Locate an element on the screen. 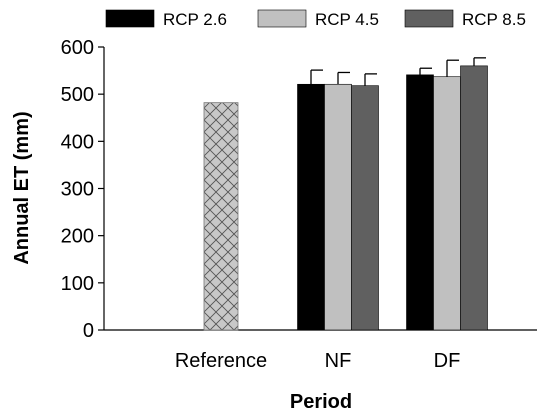  legend-label: RCP 8.5 is located at coordinates (494, 19).